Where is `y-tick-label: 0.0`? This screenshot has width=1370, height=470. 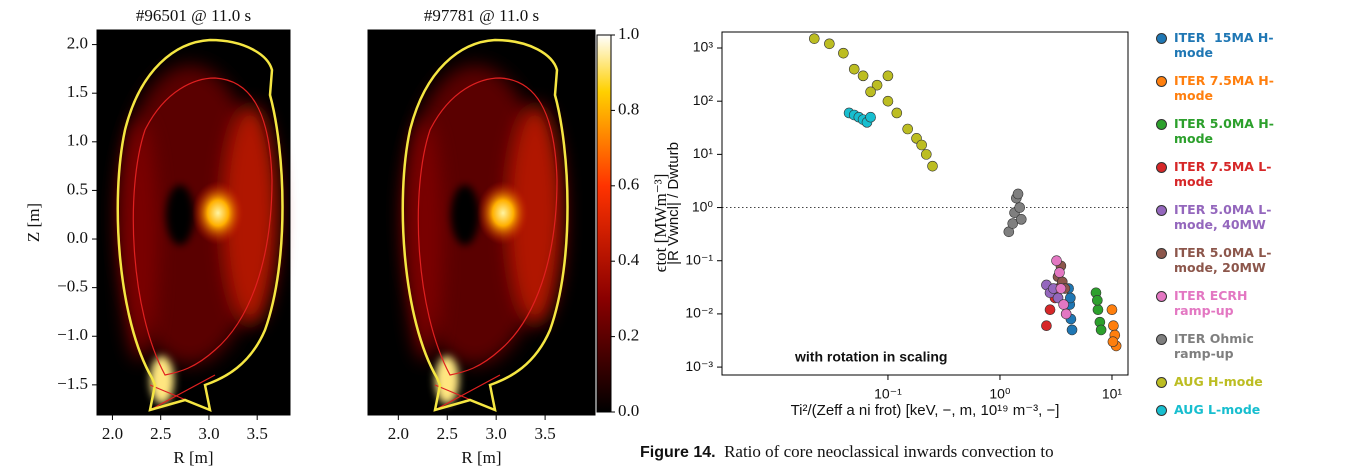 y-tick-label: 0.0 is located at coordinates (77, 237).